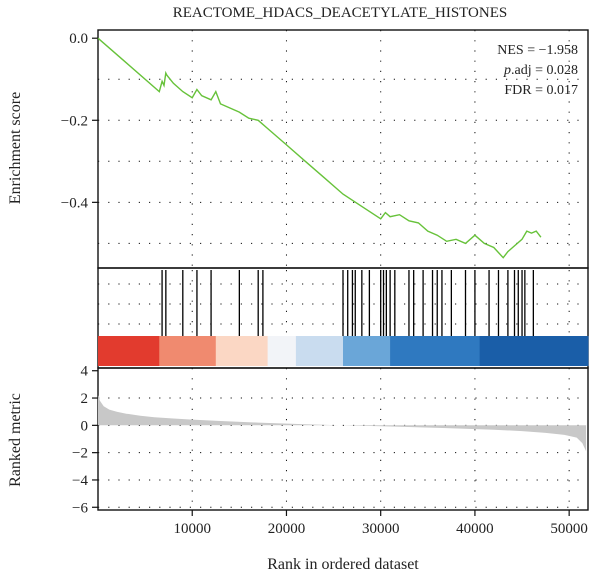 This screenshot has width=600, height=579. I want to click on ranked-y-tick-label: 2, so click(85, 399).